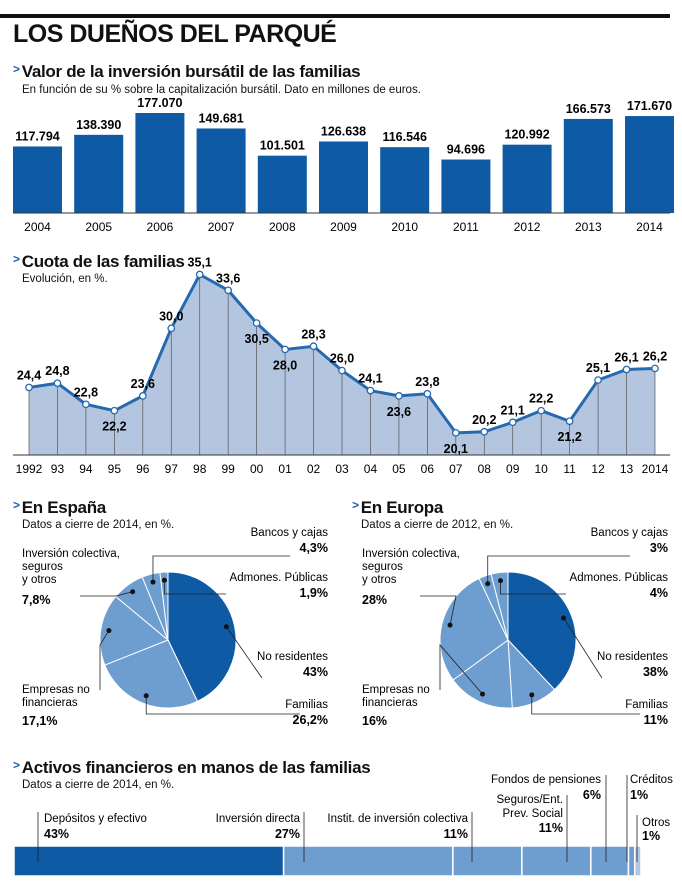  What do you see at coordinates (656, 720) in the screenshot?
I see `pie-value-label: 11%` at bounding box center [656, 720].